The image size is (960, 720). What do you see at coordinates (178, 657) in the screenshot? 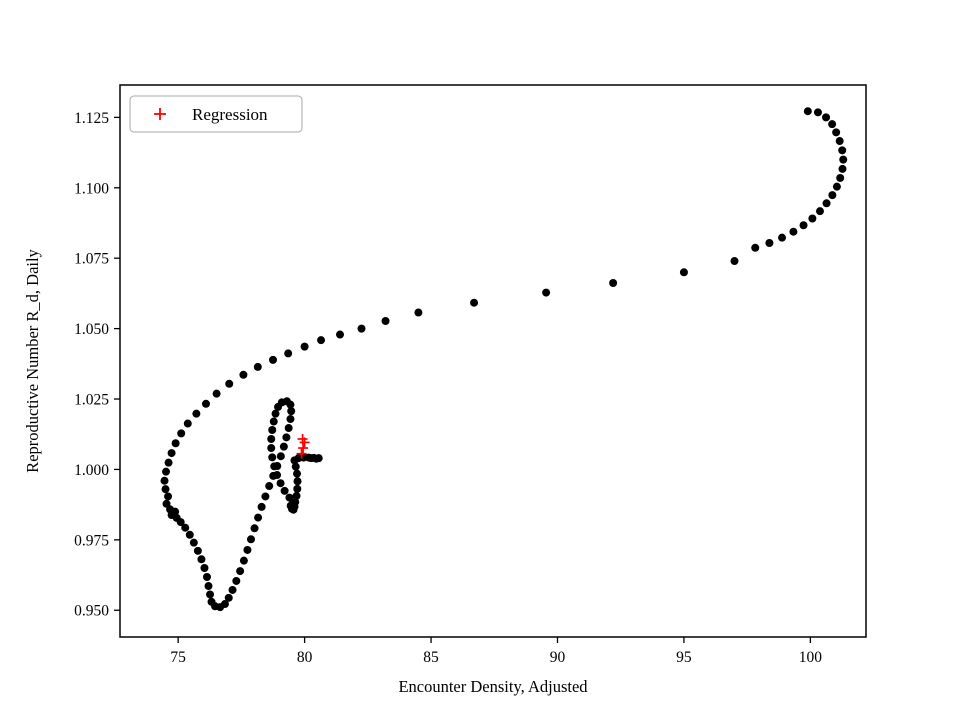
I see `x-tick-label: 75` at bounding box center [178, 657].